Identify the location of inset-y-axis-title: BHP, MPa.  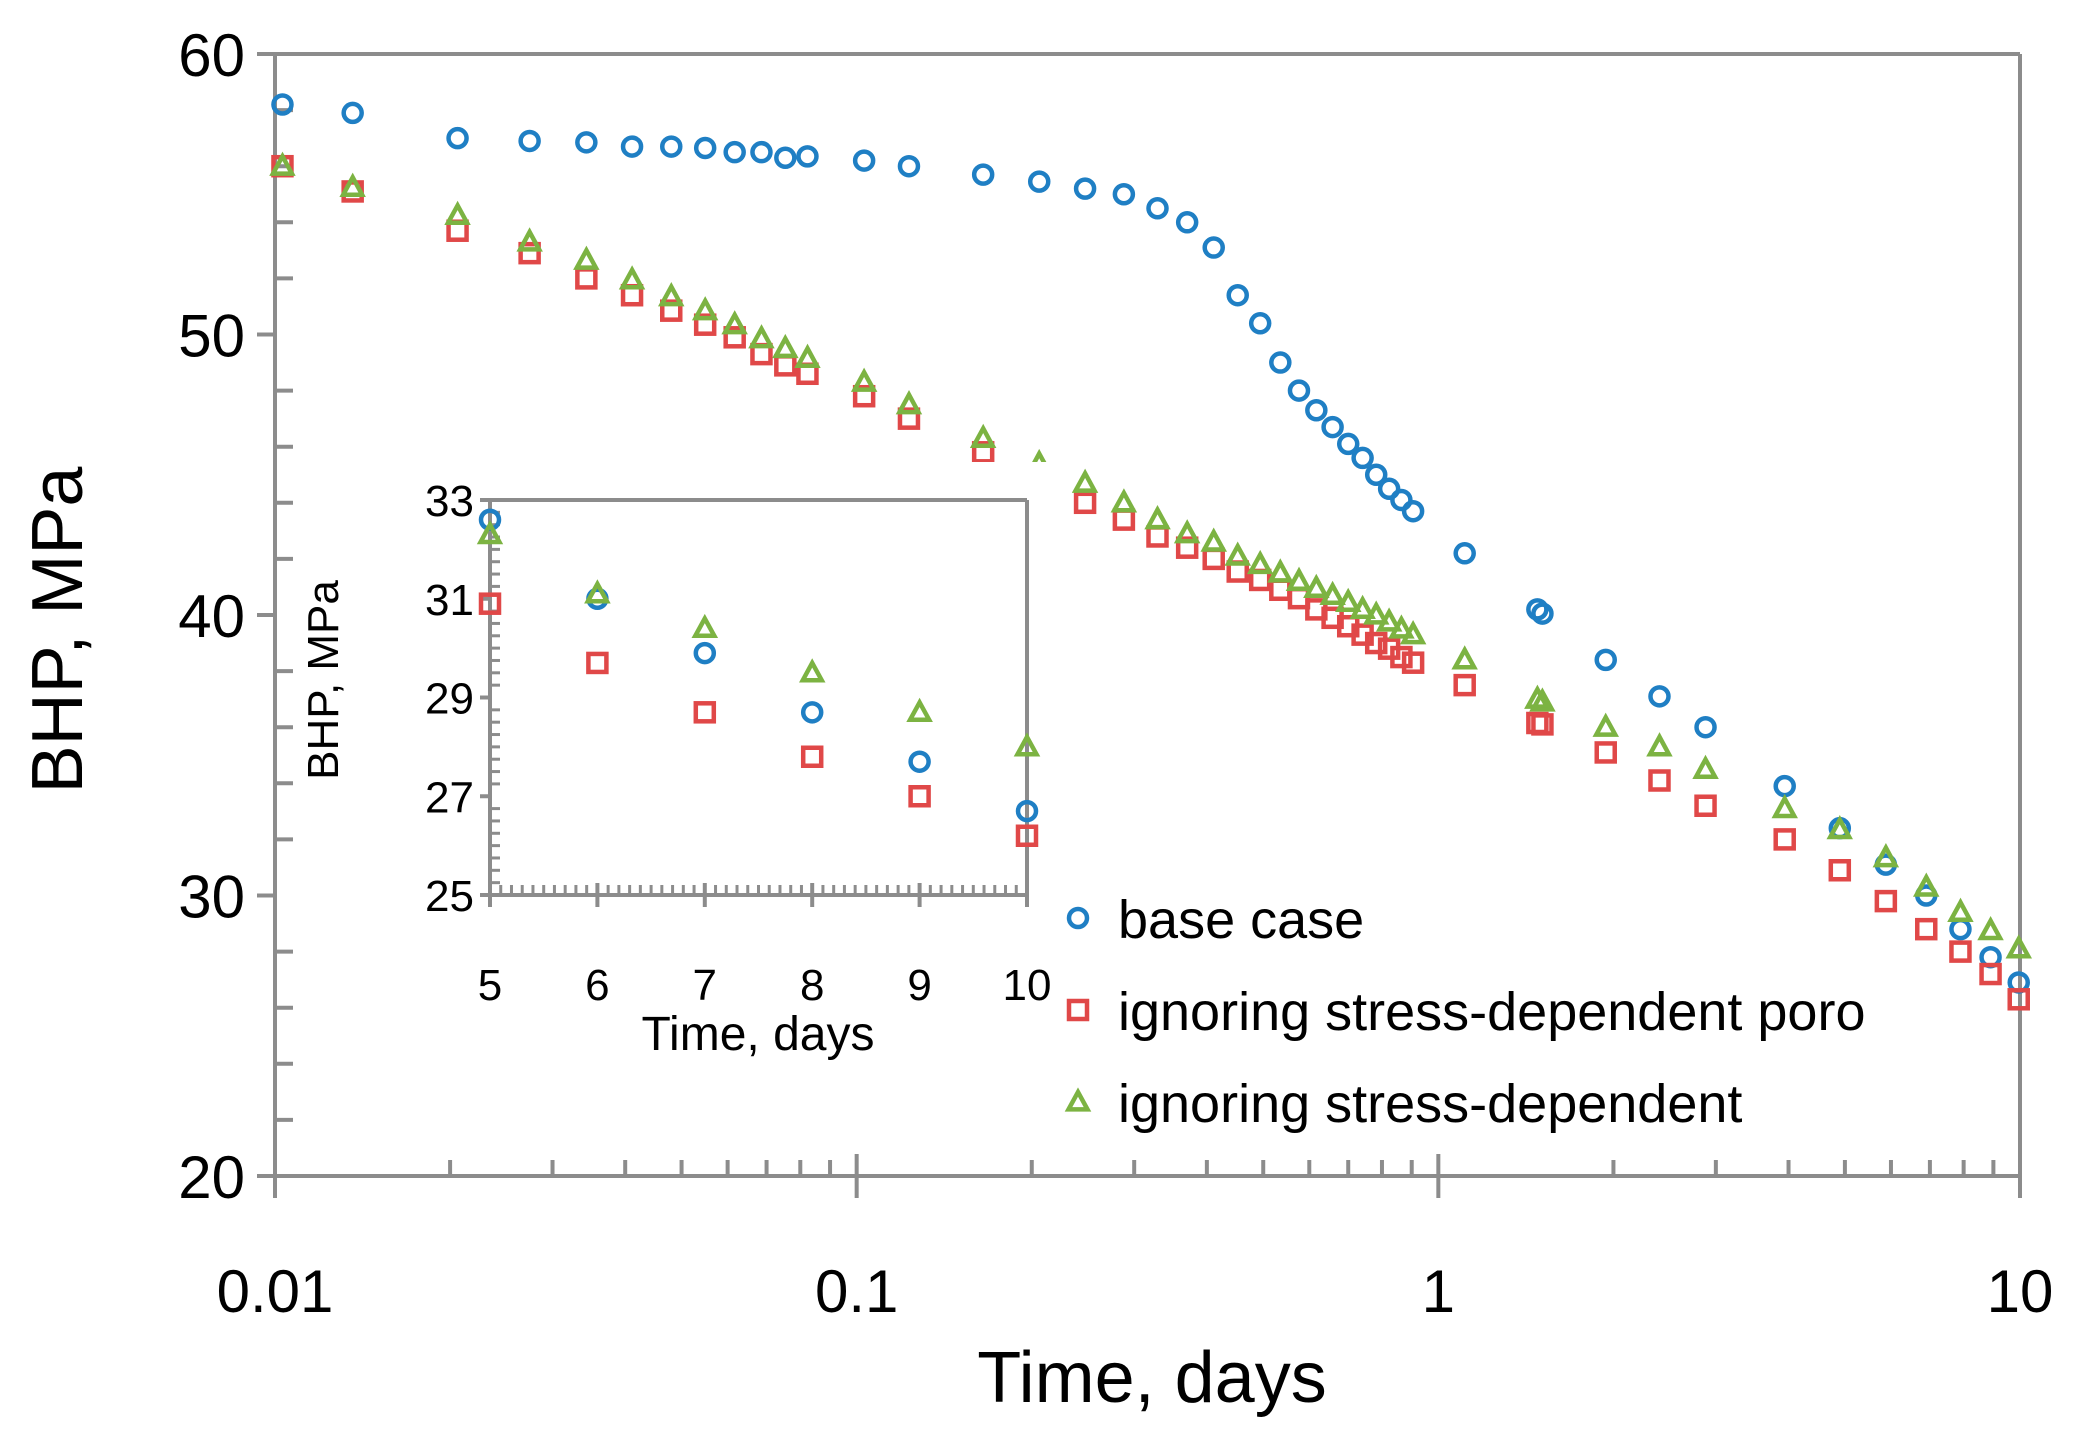
(323, 680).